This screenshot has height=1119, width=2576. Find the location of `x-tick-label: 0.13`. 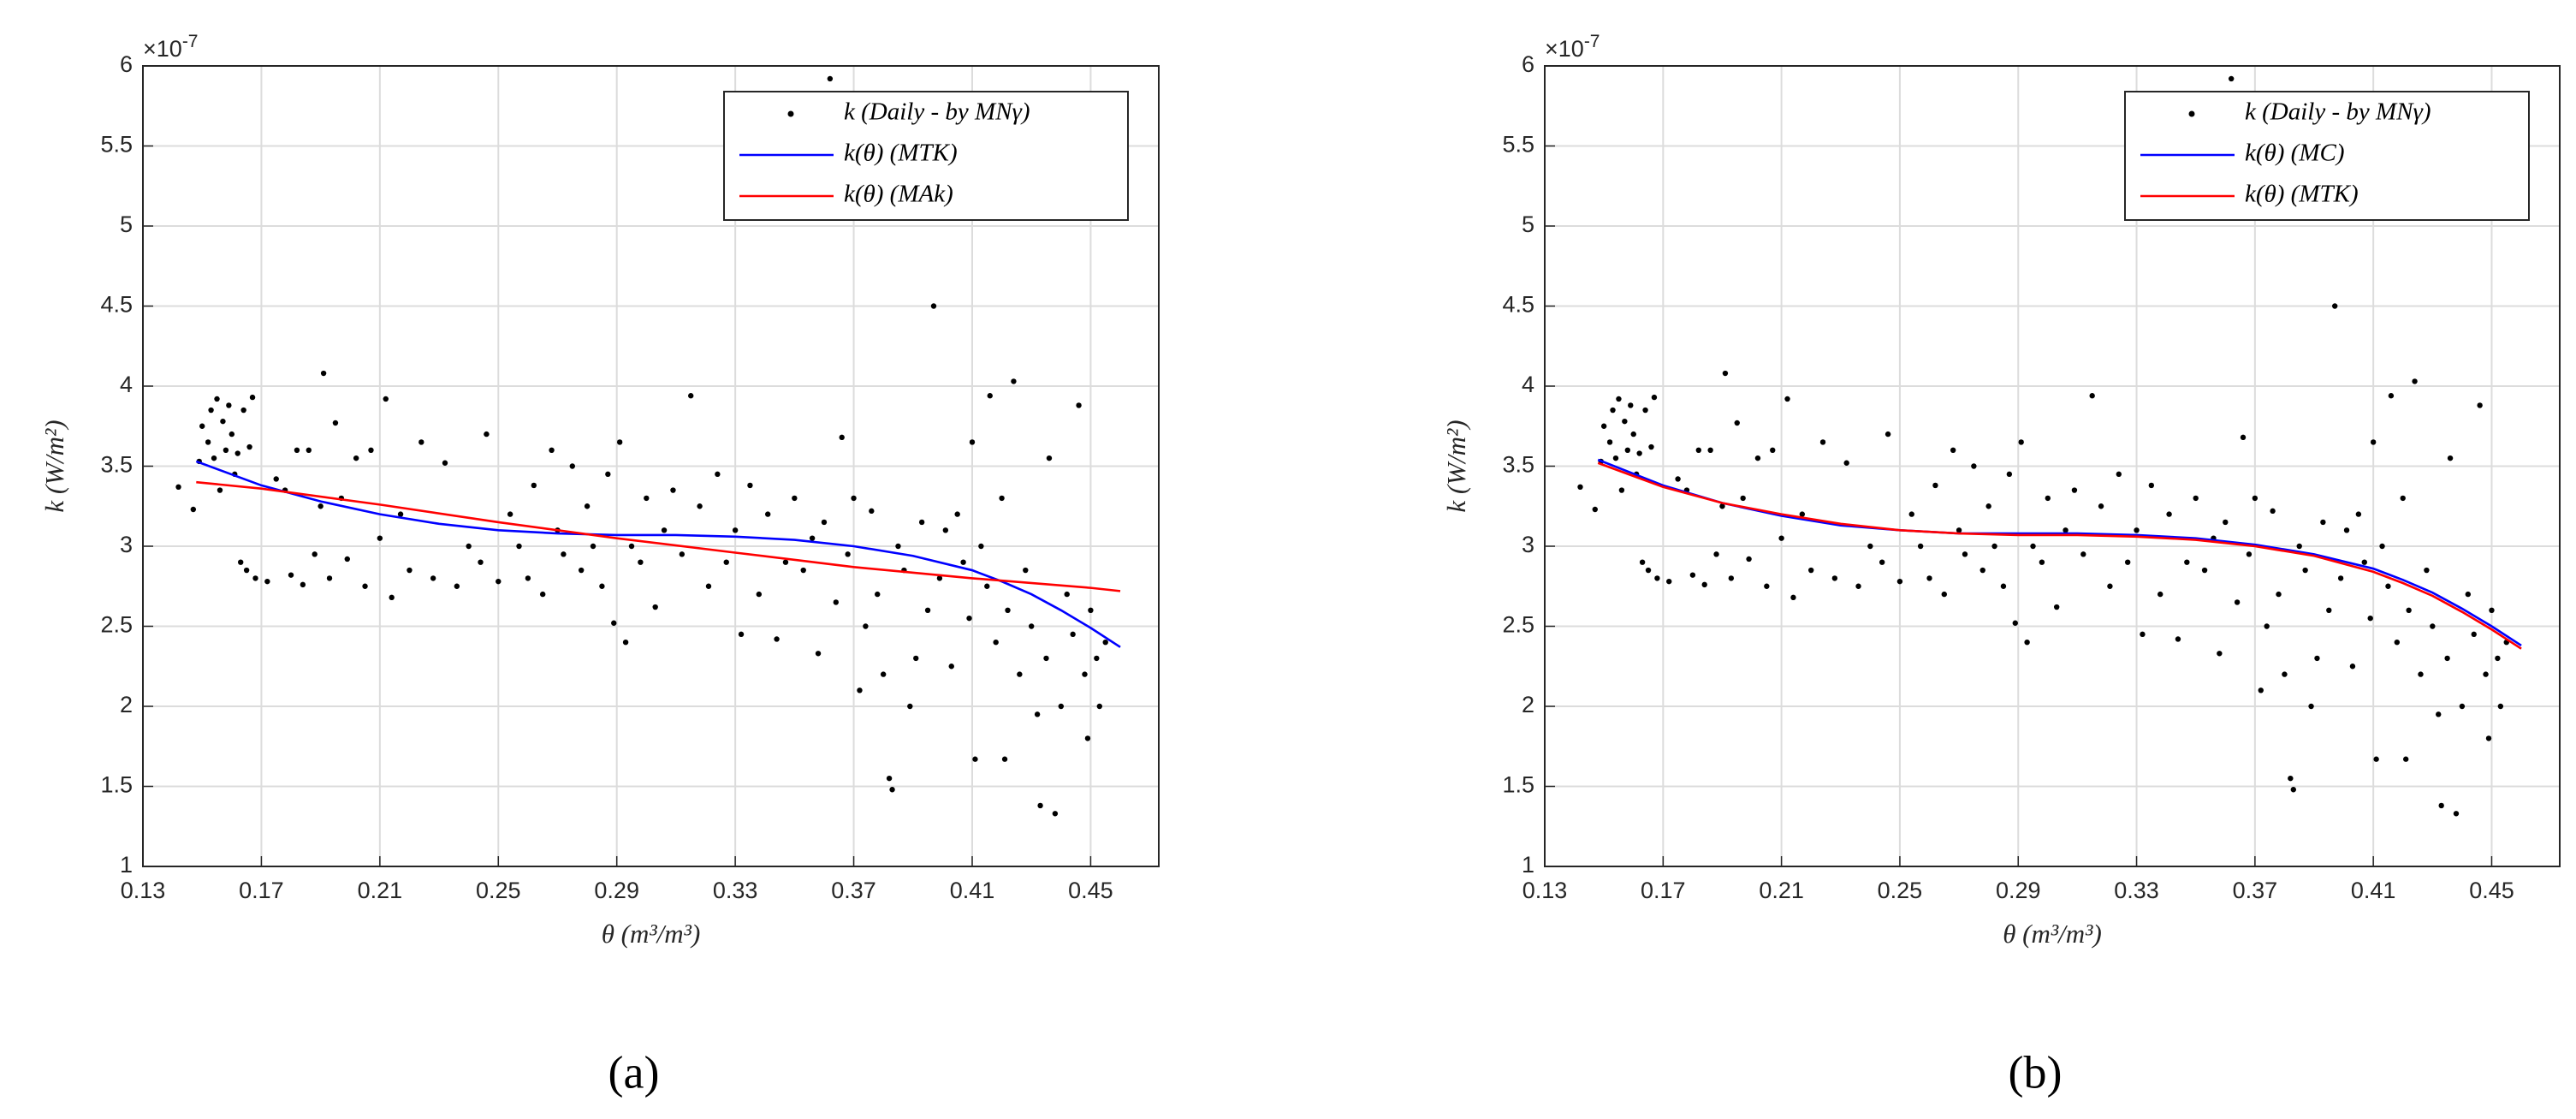

x-tick-label: 0.13 is located at coordinates (1545, 890).